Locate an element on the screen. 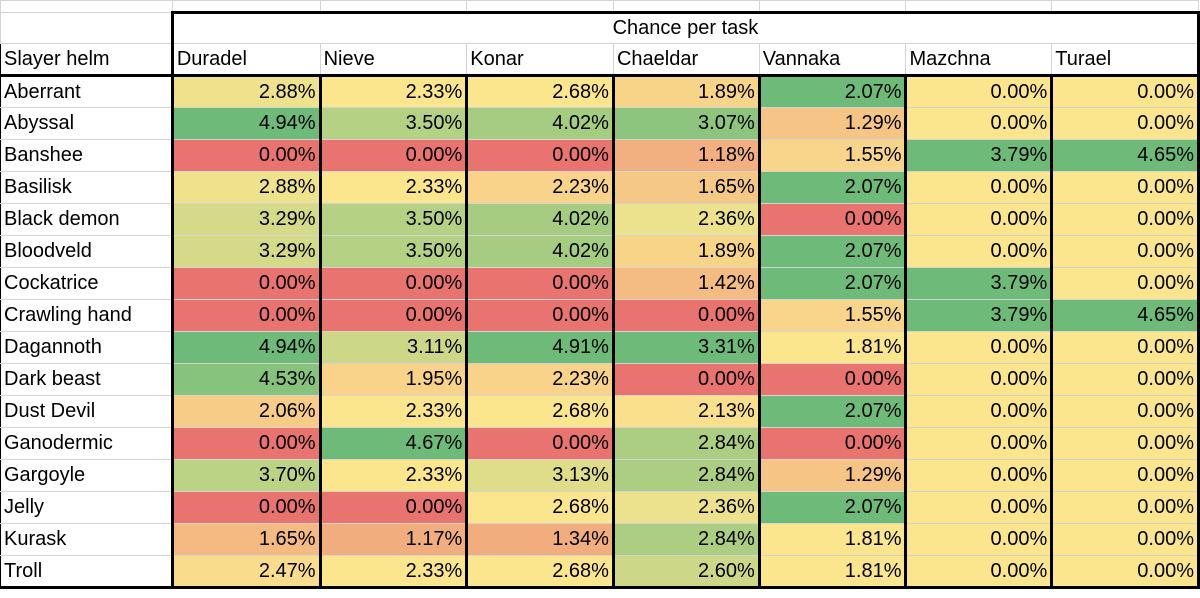 The height and width of the screenshot is (598, 1200). row-label: Aberrant is located at coordinates (87, 91).